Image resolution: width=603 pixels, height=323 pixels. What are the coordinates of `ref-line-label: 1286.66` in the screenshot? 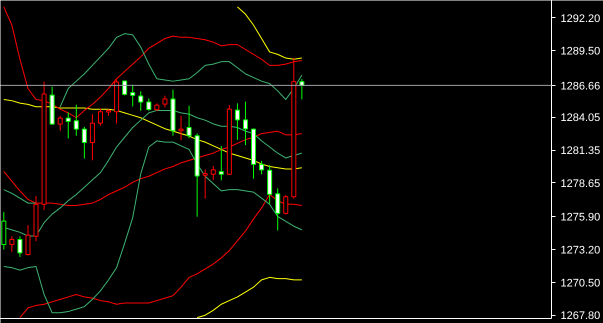 It's located at (580, 86).